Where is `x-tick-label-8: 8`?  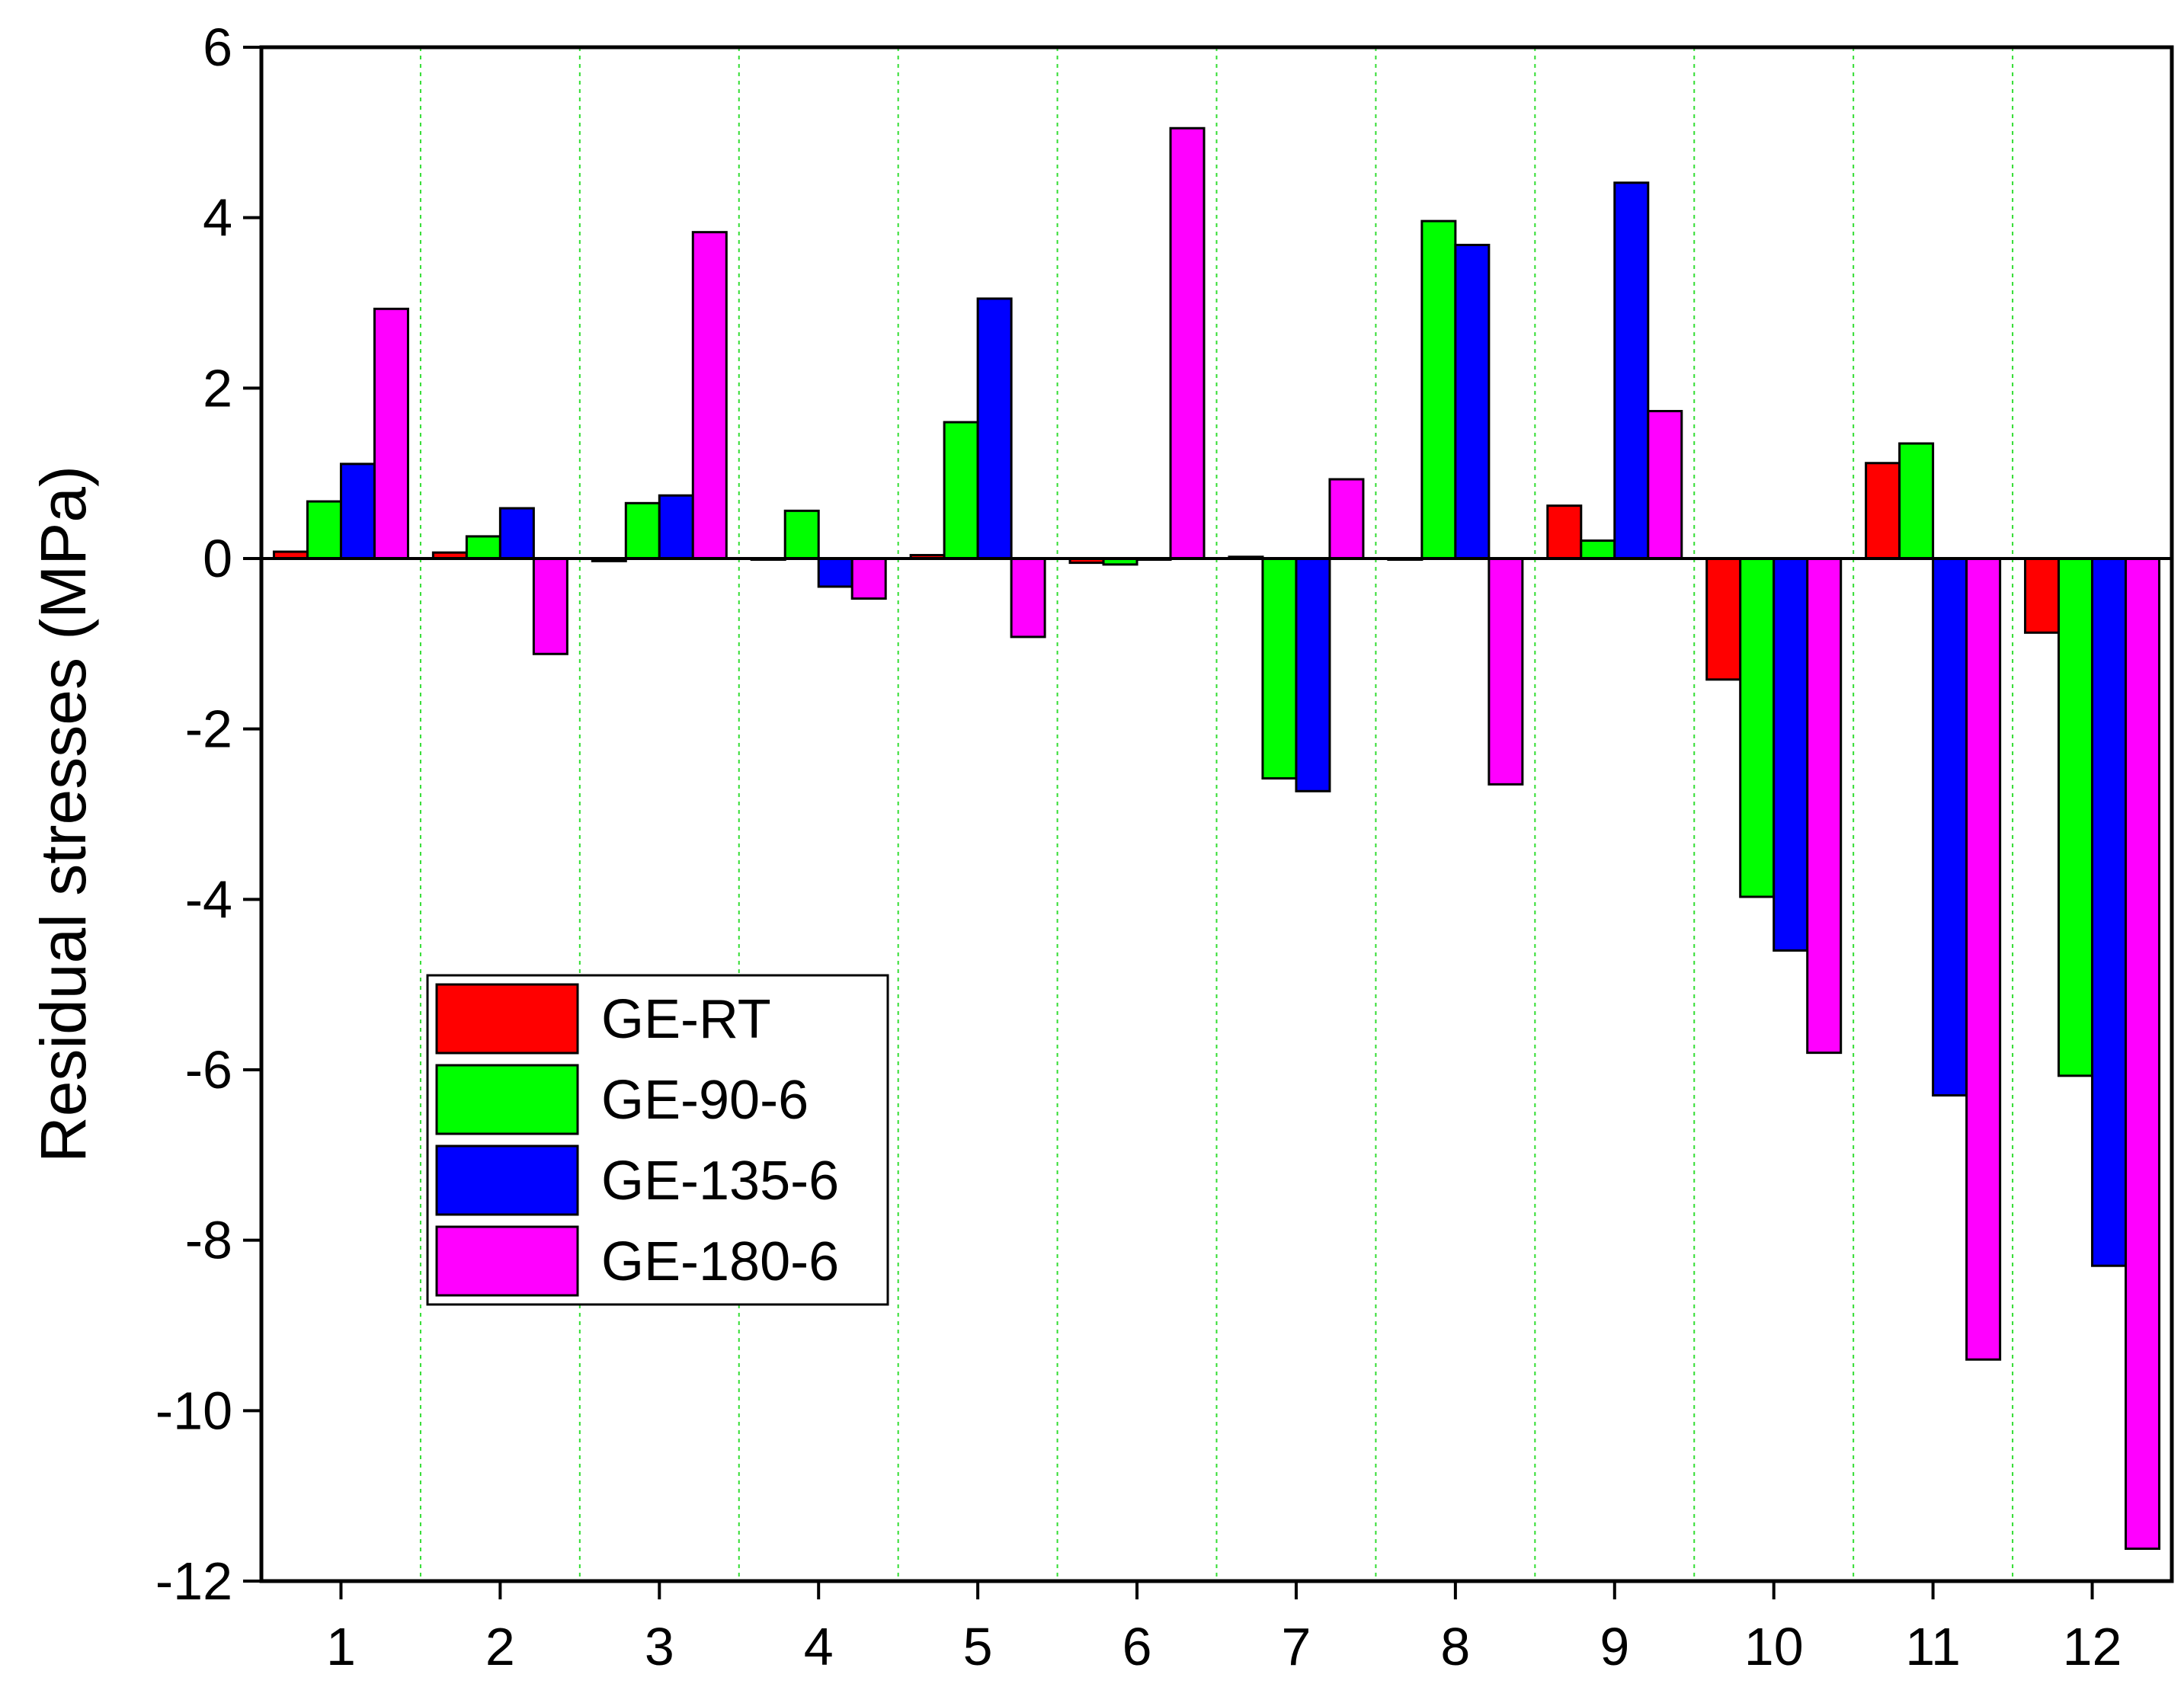
x-tick-label-8: 8 is located at coordinates (1455, 1646).